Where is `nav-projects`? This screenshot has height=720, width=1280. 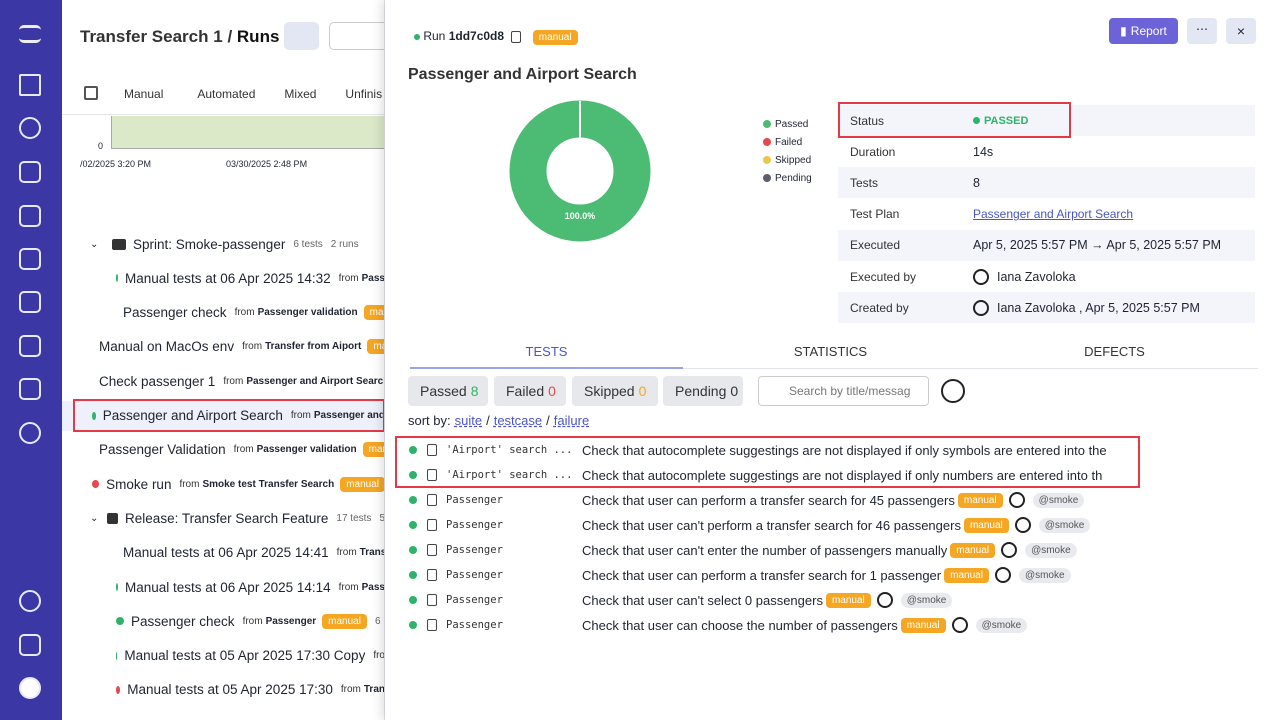
nav-projects is located at coordinates (30, 645).